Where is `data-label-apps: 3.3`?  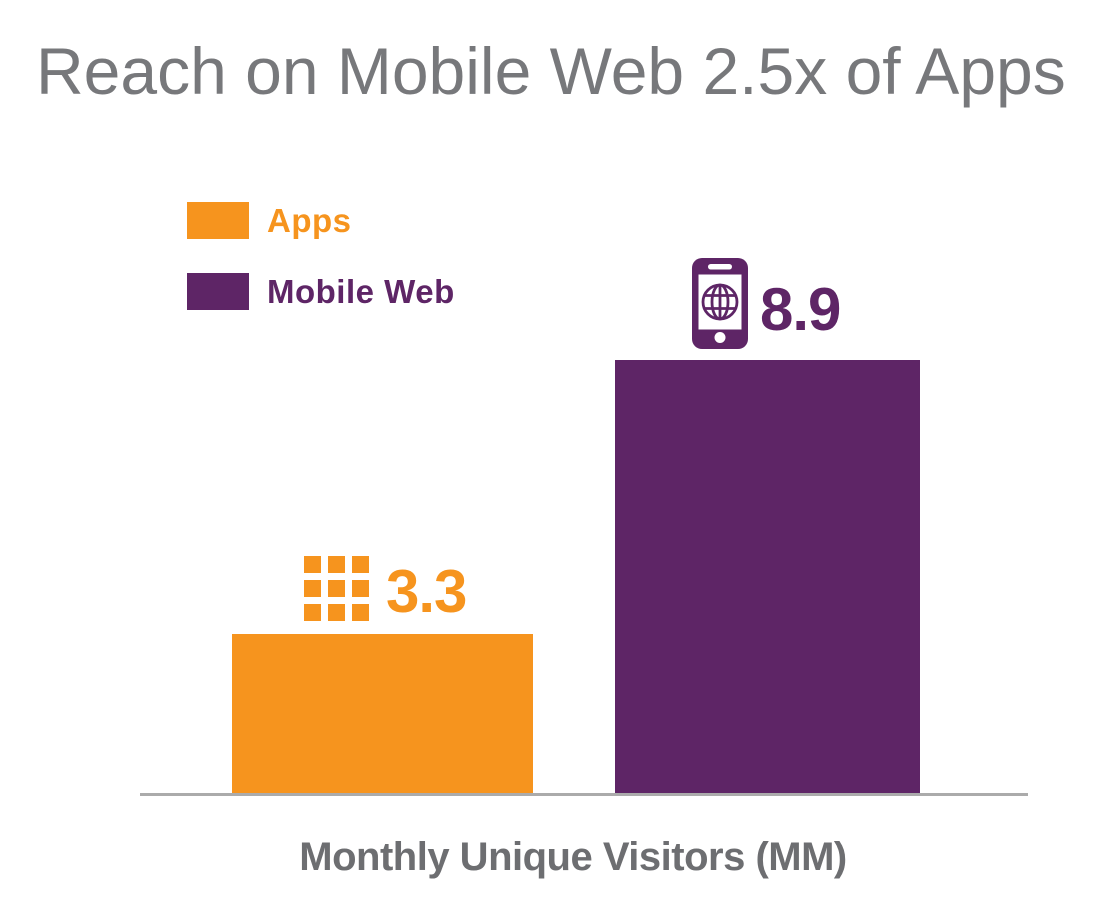
data-label-apps: 3.3 is located at coordinates (426, 591).